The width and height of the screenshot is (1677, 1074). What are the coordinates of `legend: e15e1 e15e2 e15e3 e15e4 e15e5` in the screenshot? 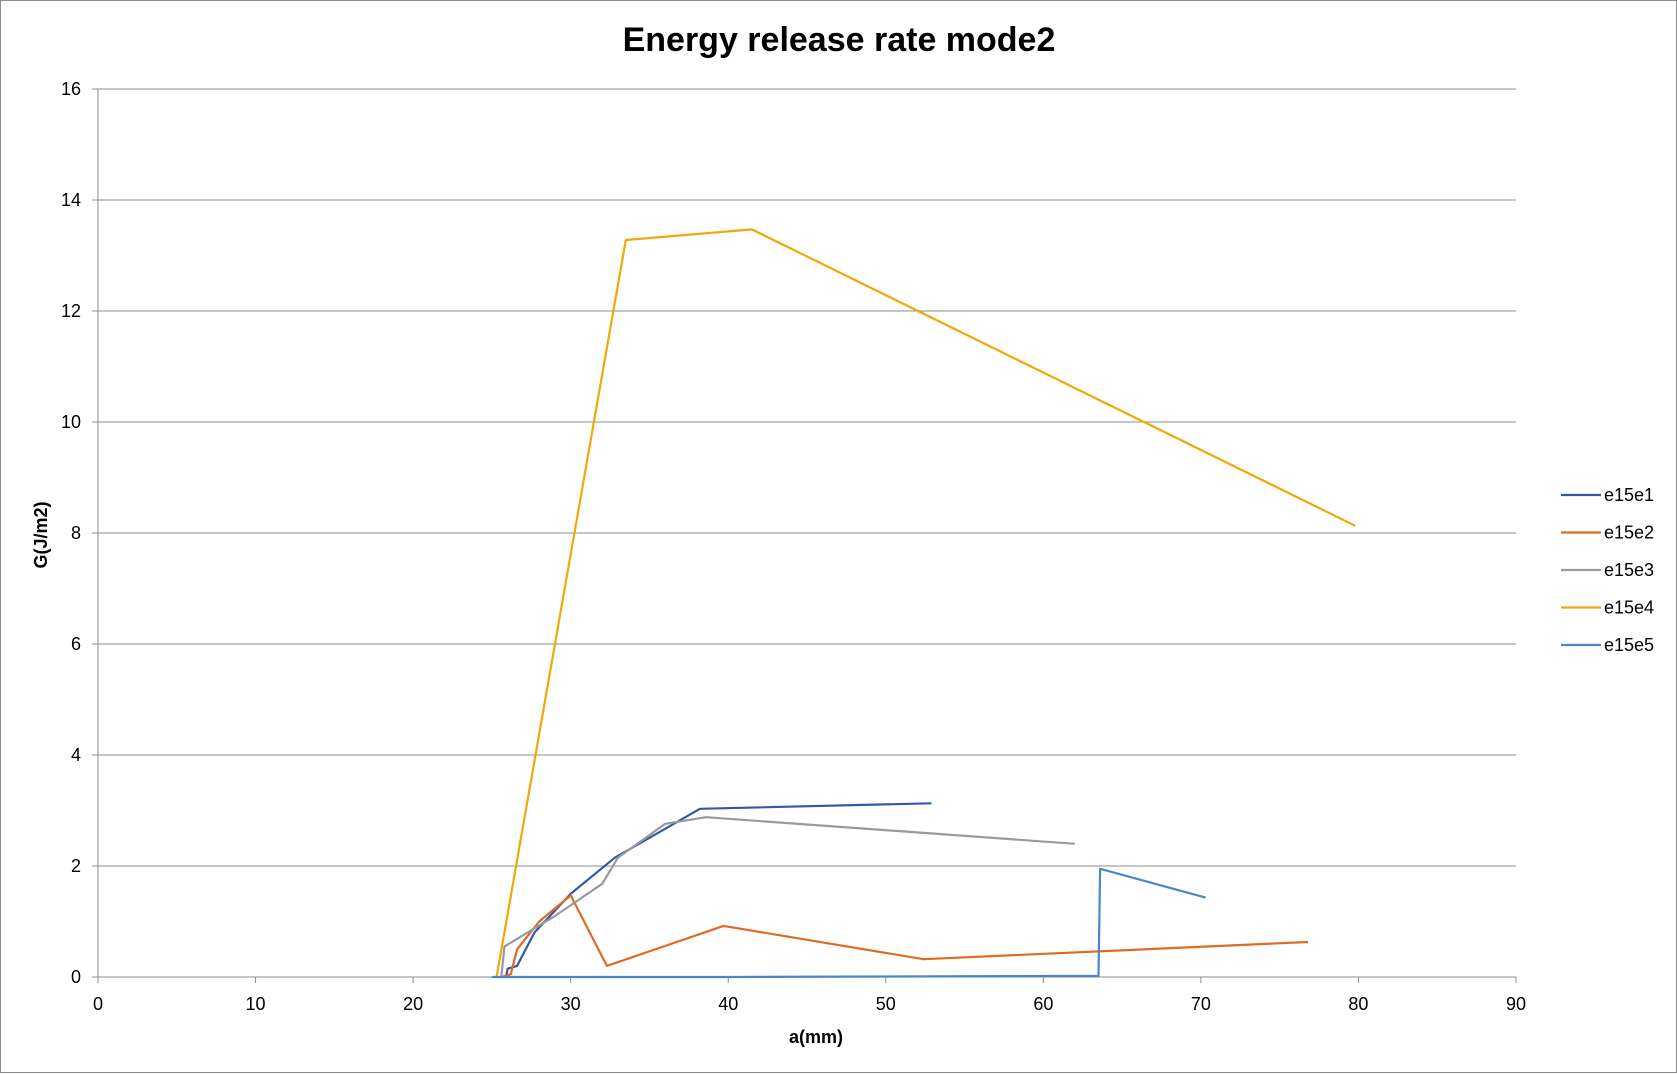 It's located at (1607, 570).